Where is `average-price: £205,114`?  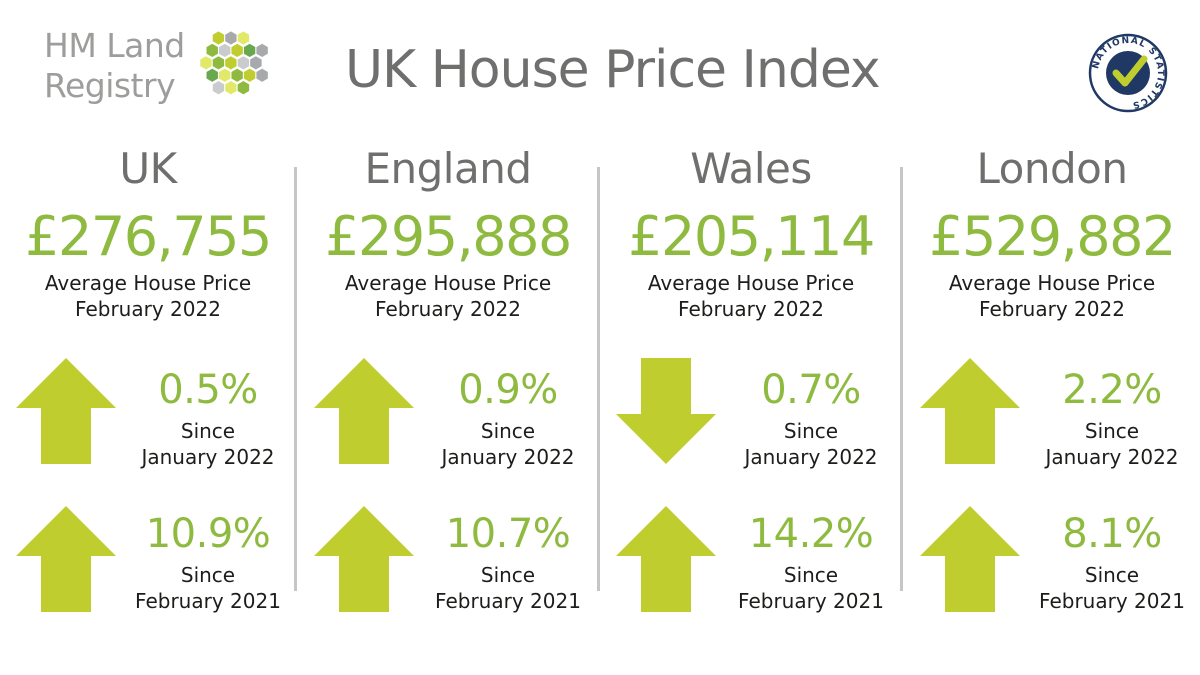 average-price: £205,114 is located at coordinates (751, 236).